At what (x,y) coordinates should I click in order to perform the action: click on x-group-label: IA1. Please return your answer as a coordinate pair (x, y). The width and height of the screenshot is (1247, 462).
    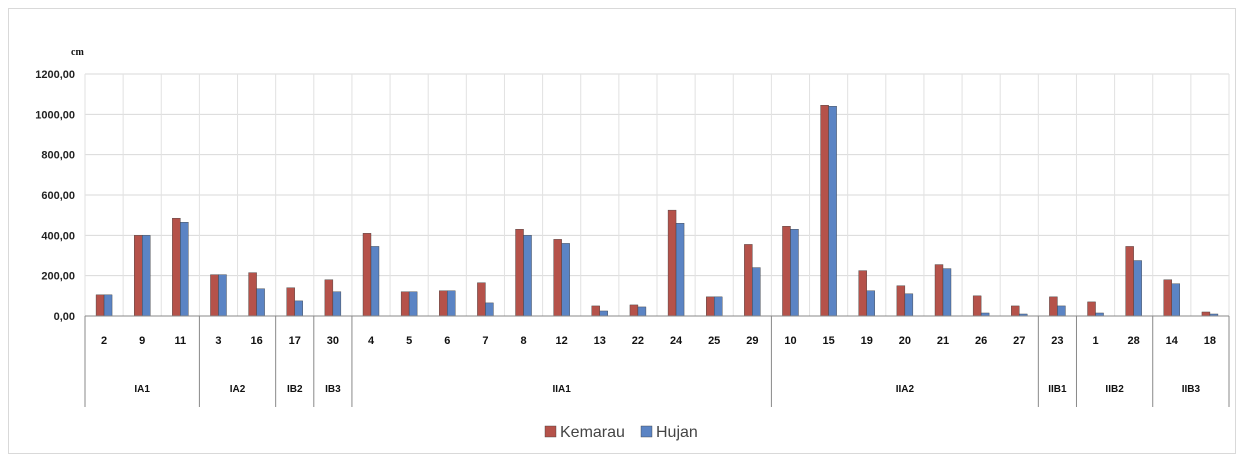
    Looking at the image, I should click on (142, 389).